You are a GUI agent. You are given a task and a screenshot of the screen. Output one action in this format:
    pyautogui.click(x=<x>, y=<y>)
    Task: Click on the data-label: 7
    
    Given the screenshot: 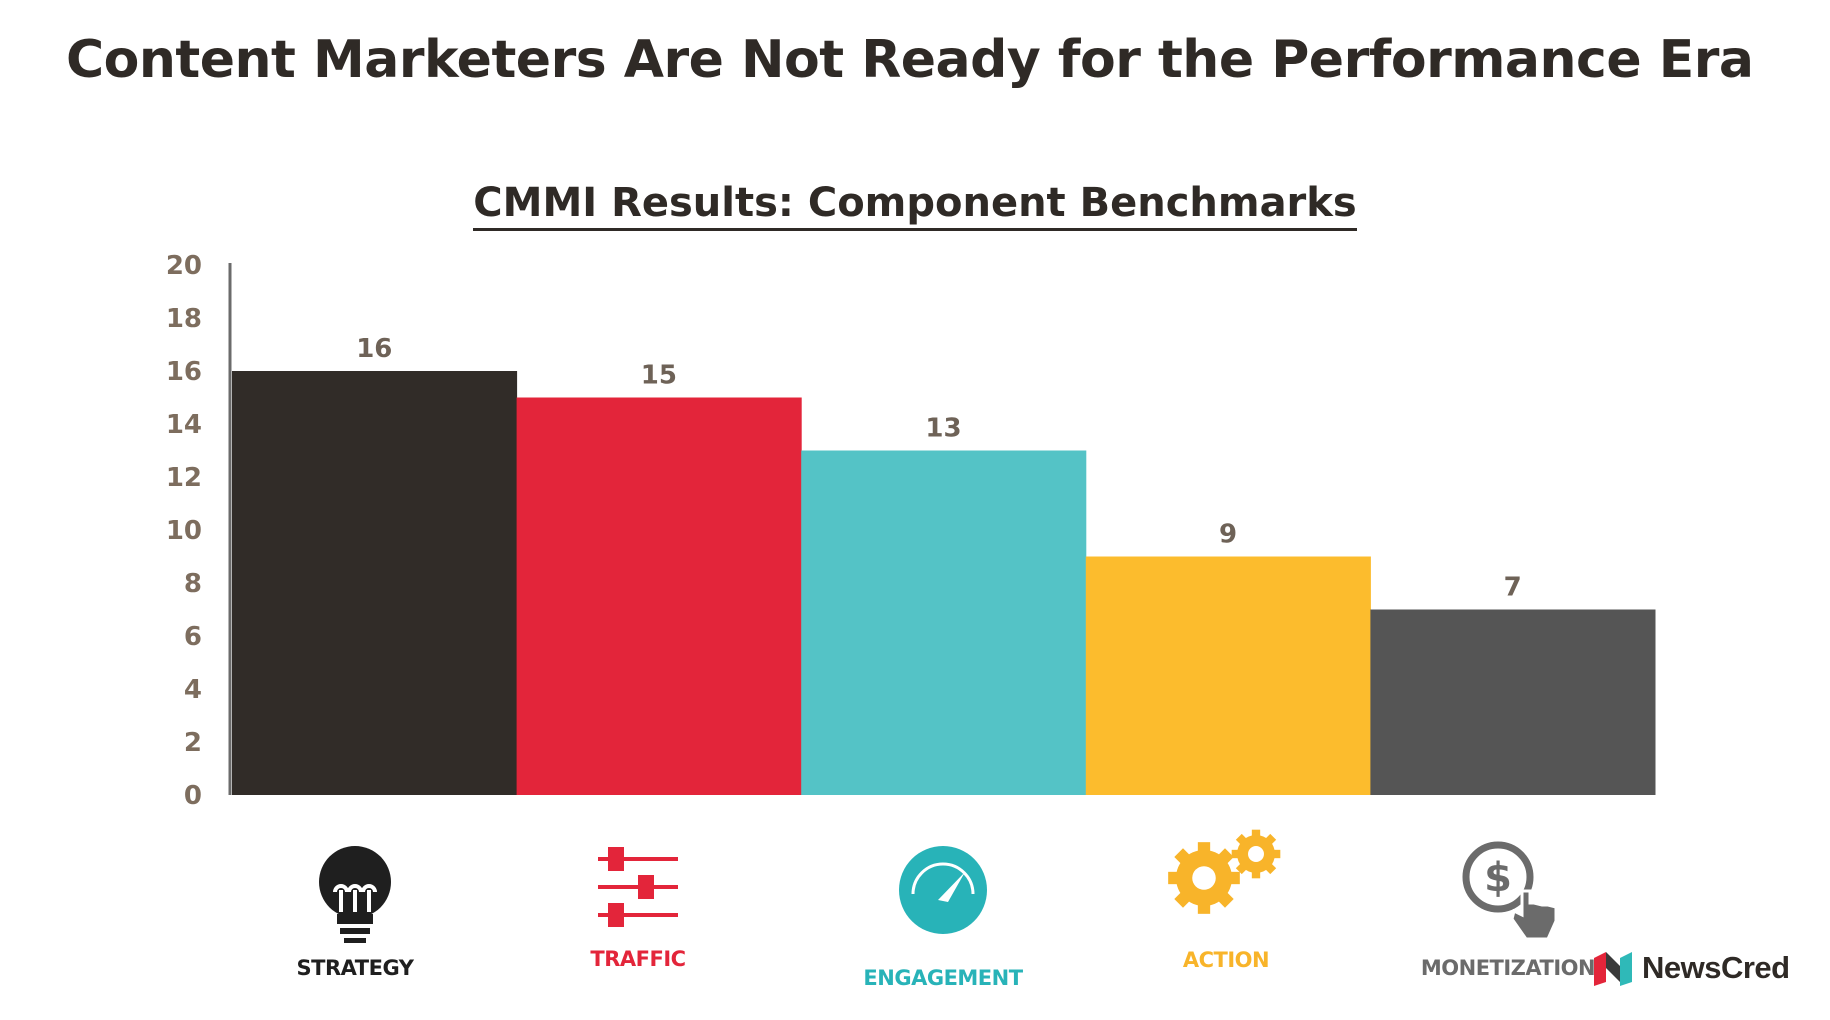 What is the action you would take?
    pyautogui.click(x=1513, y=588)
    